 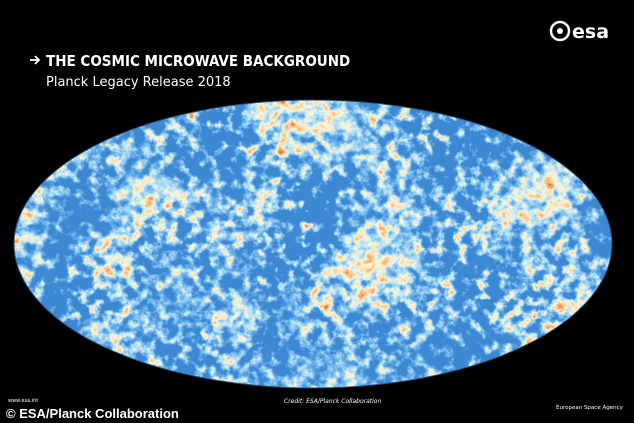 I want to click on subtitle: Planck Legacy Release 2018, so click(x=138, y=82).